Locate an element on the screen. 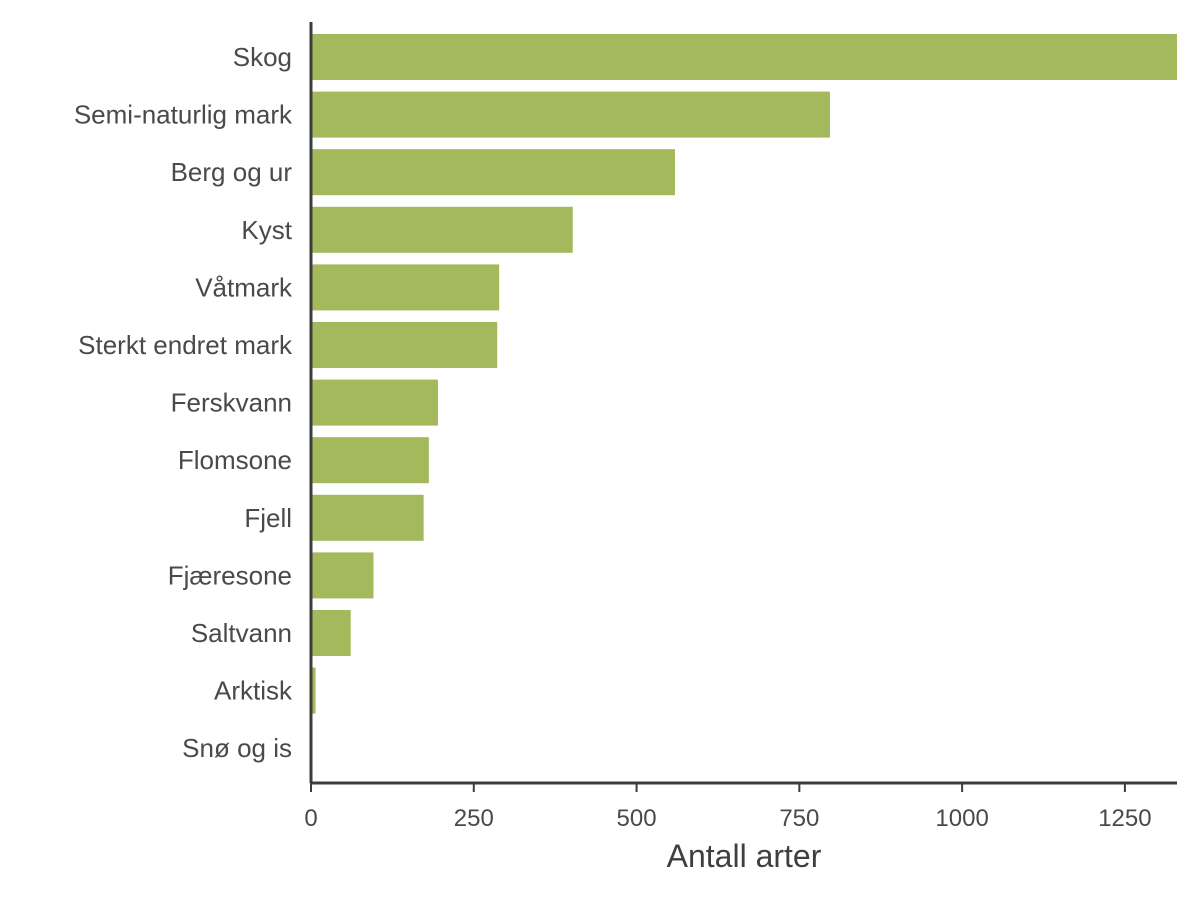 The height and width of the screenshot is (900, 1200). category-label-semi-naturlig-mark: Semi-naturlig mark is located at coordinates (183, 115).